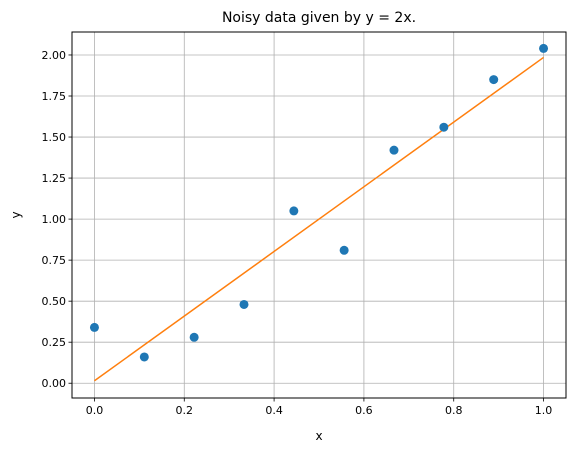 The width and height of the screenshot is (576, 453). I want to click on y-axis-label: y, so click(16, 214).